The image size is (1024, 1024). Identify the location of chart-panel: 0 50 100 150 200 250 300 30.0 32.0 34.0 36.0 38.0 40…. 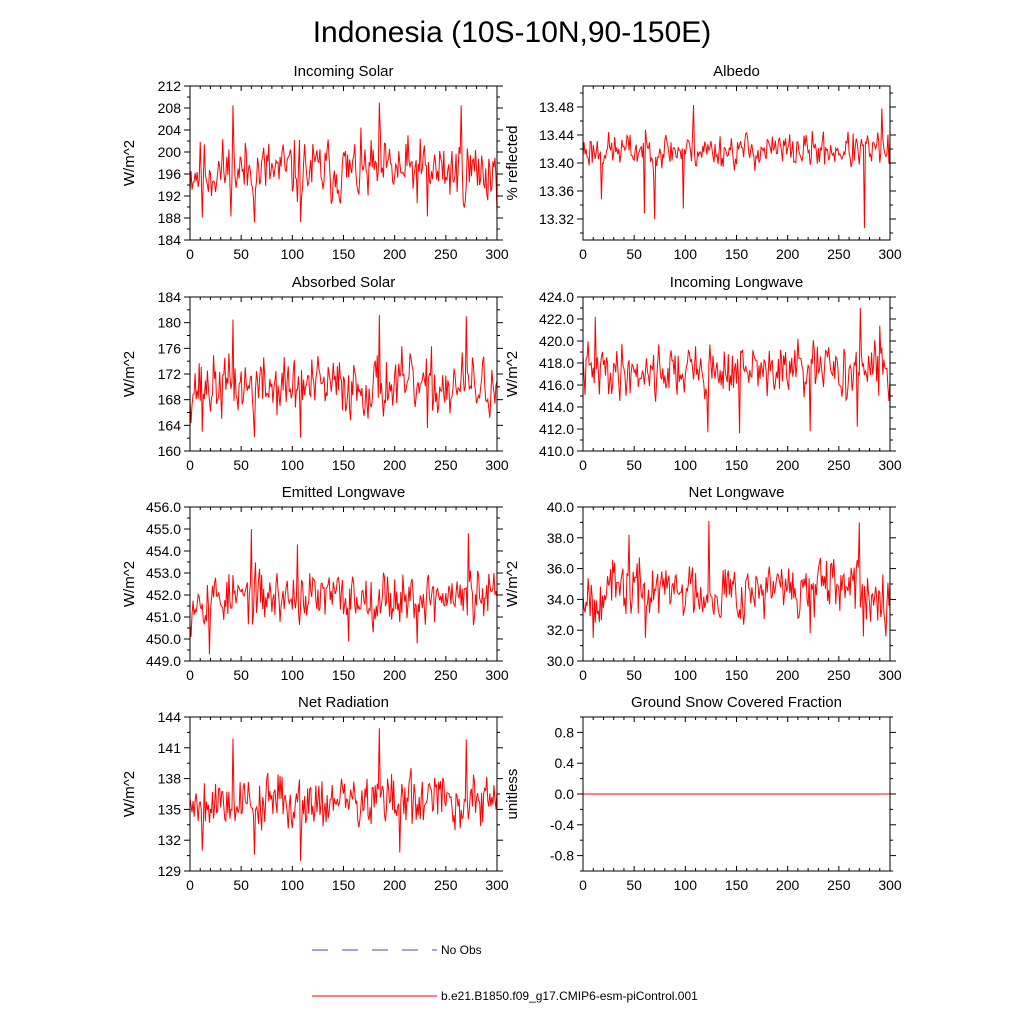
(703, 583).